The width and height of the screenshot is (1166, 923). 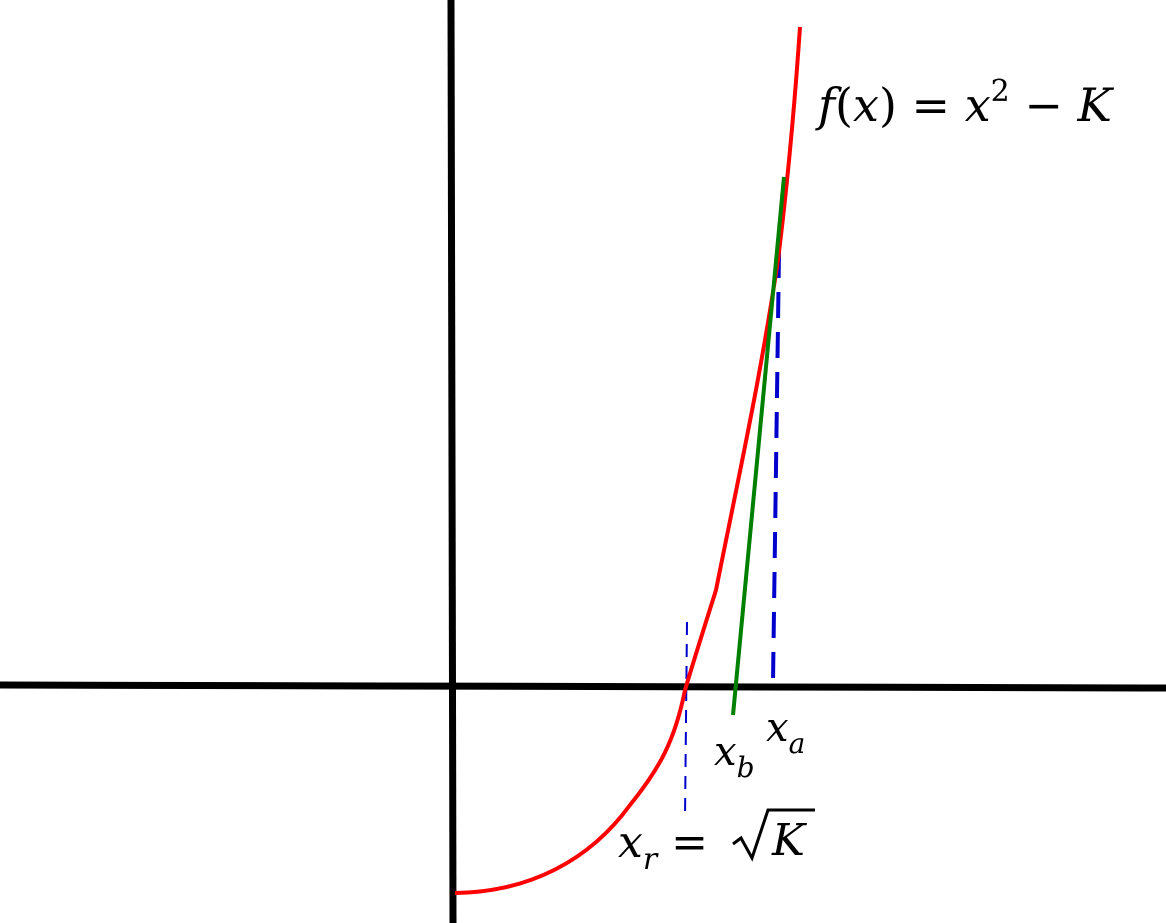 I want to click on x-b-subscript: b, so click(x=746, y=767).